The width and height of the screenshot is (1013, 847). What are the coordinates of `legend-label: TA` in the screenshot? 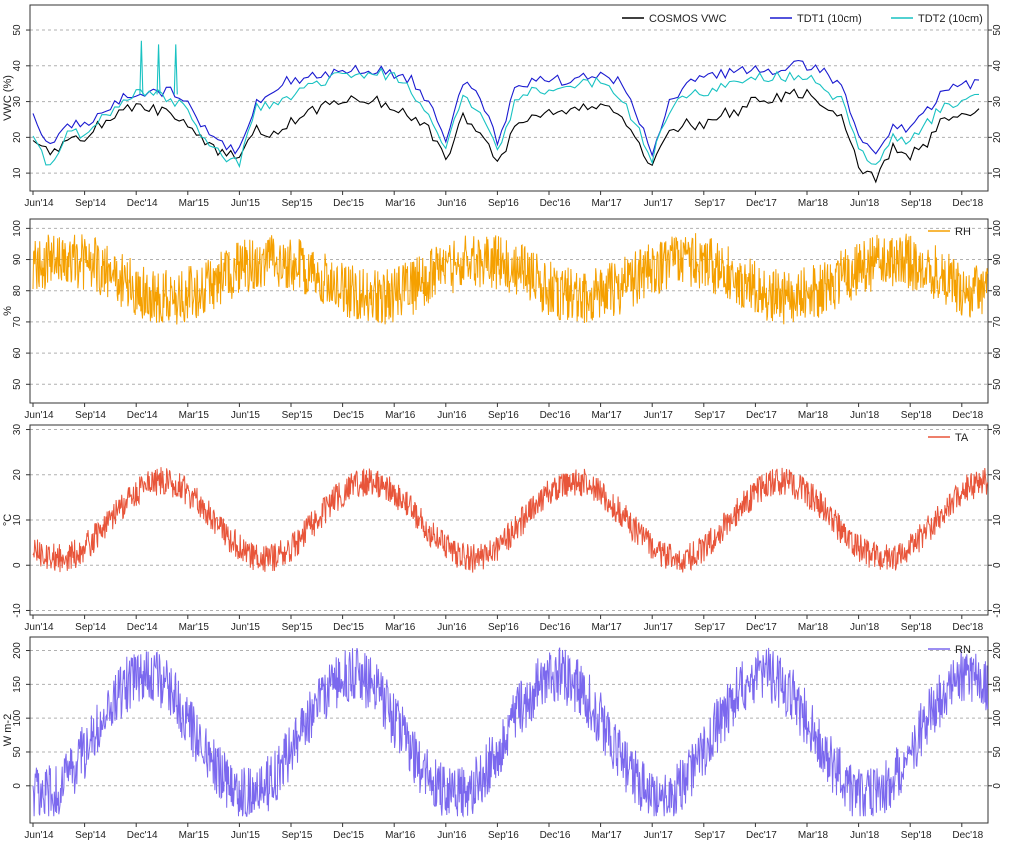 It's located at (962, 438).